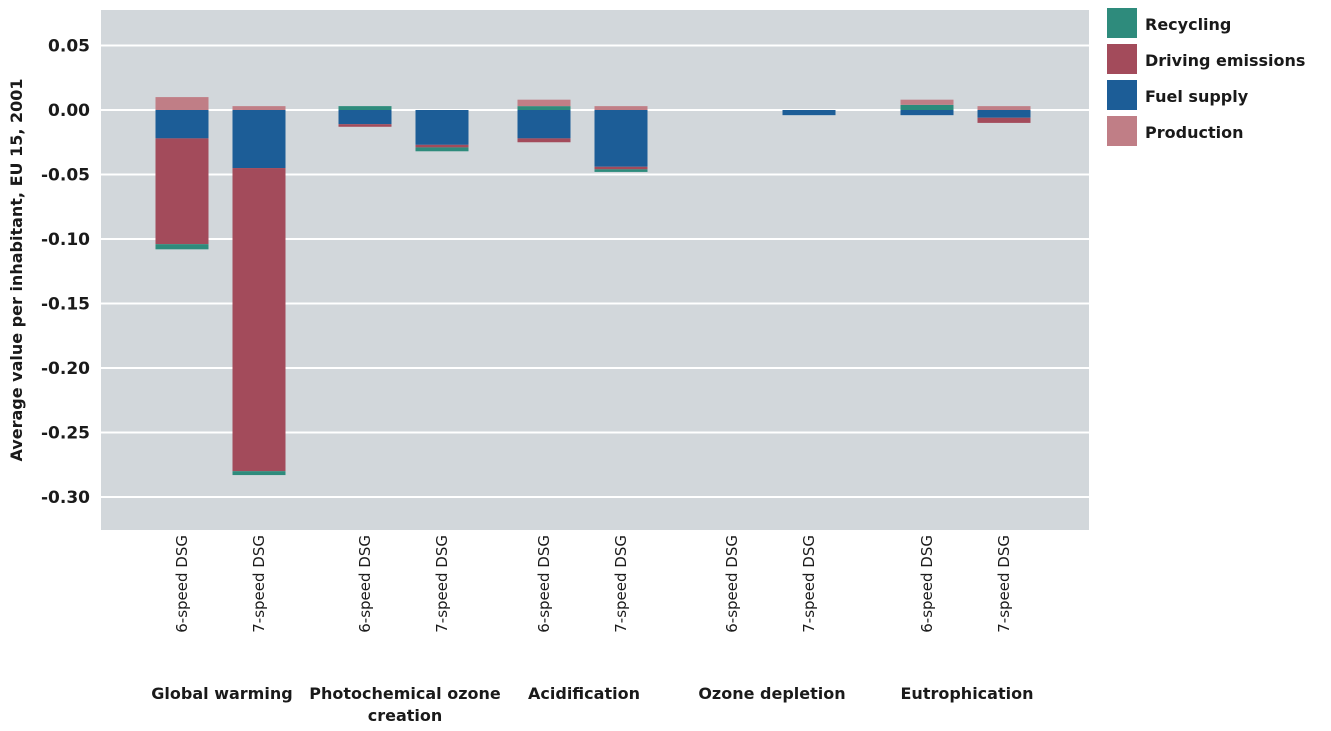 Image resolution: width=1331 pixels, height=731 pixels. Describe the element at coordinates (584, 693) in the screenshot. I see `group-label: Acidification` at that location.